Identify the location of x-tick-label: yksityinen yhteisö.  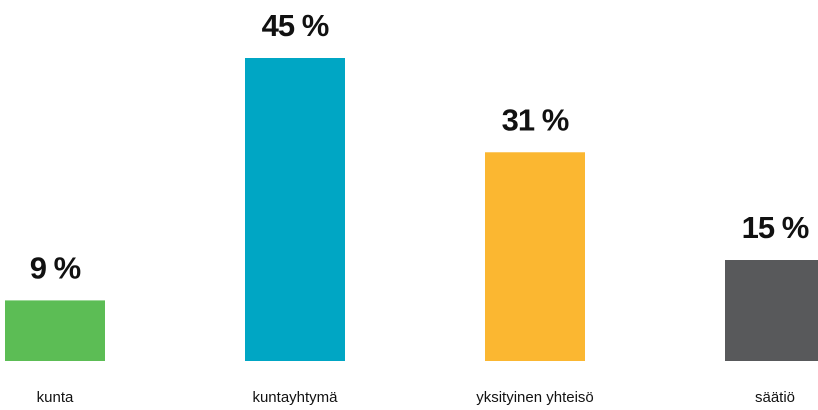
(535, 397).